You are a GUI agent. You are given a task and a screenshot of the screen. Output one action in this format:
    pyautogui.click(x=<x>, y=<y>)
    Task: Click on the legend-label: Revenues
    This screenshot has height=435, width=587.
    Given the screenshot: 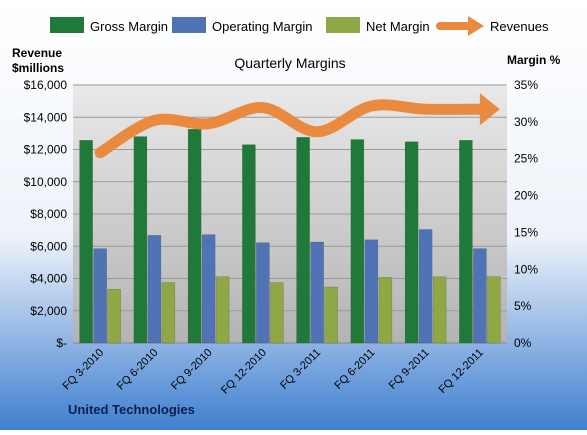 What is the action you would take?
    pyautogui.click(x=519, y=26)
    